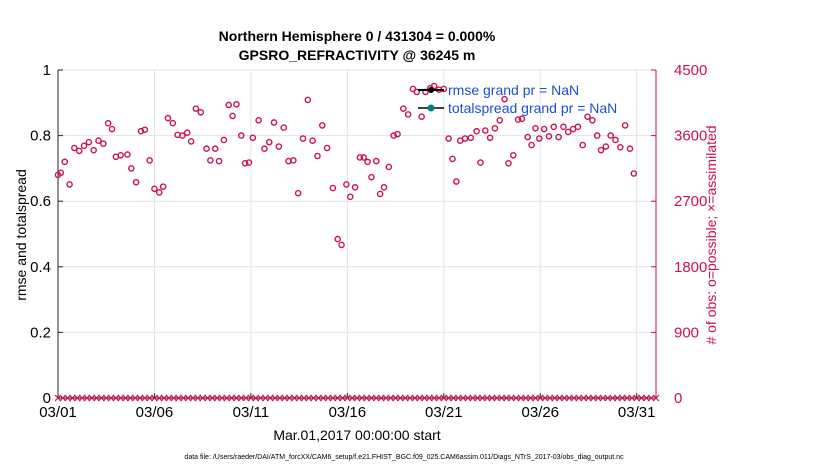 The width and height of the screenshot is (830, 470). What do you see at coordinates (40, 201) in the screenshot?
I see `y-tick-left-label: 0.6` at bounding box center [40, 201].